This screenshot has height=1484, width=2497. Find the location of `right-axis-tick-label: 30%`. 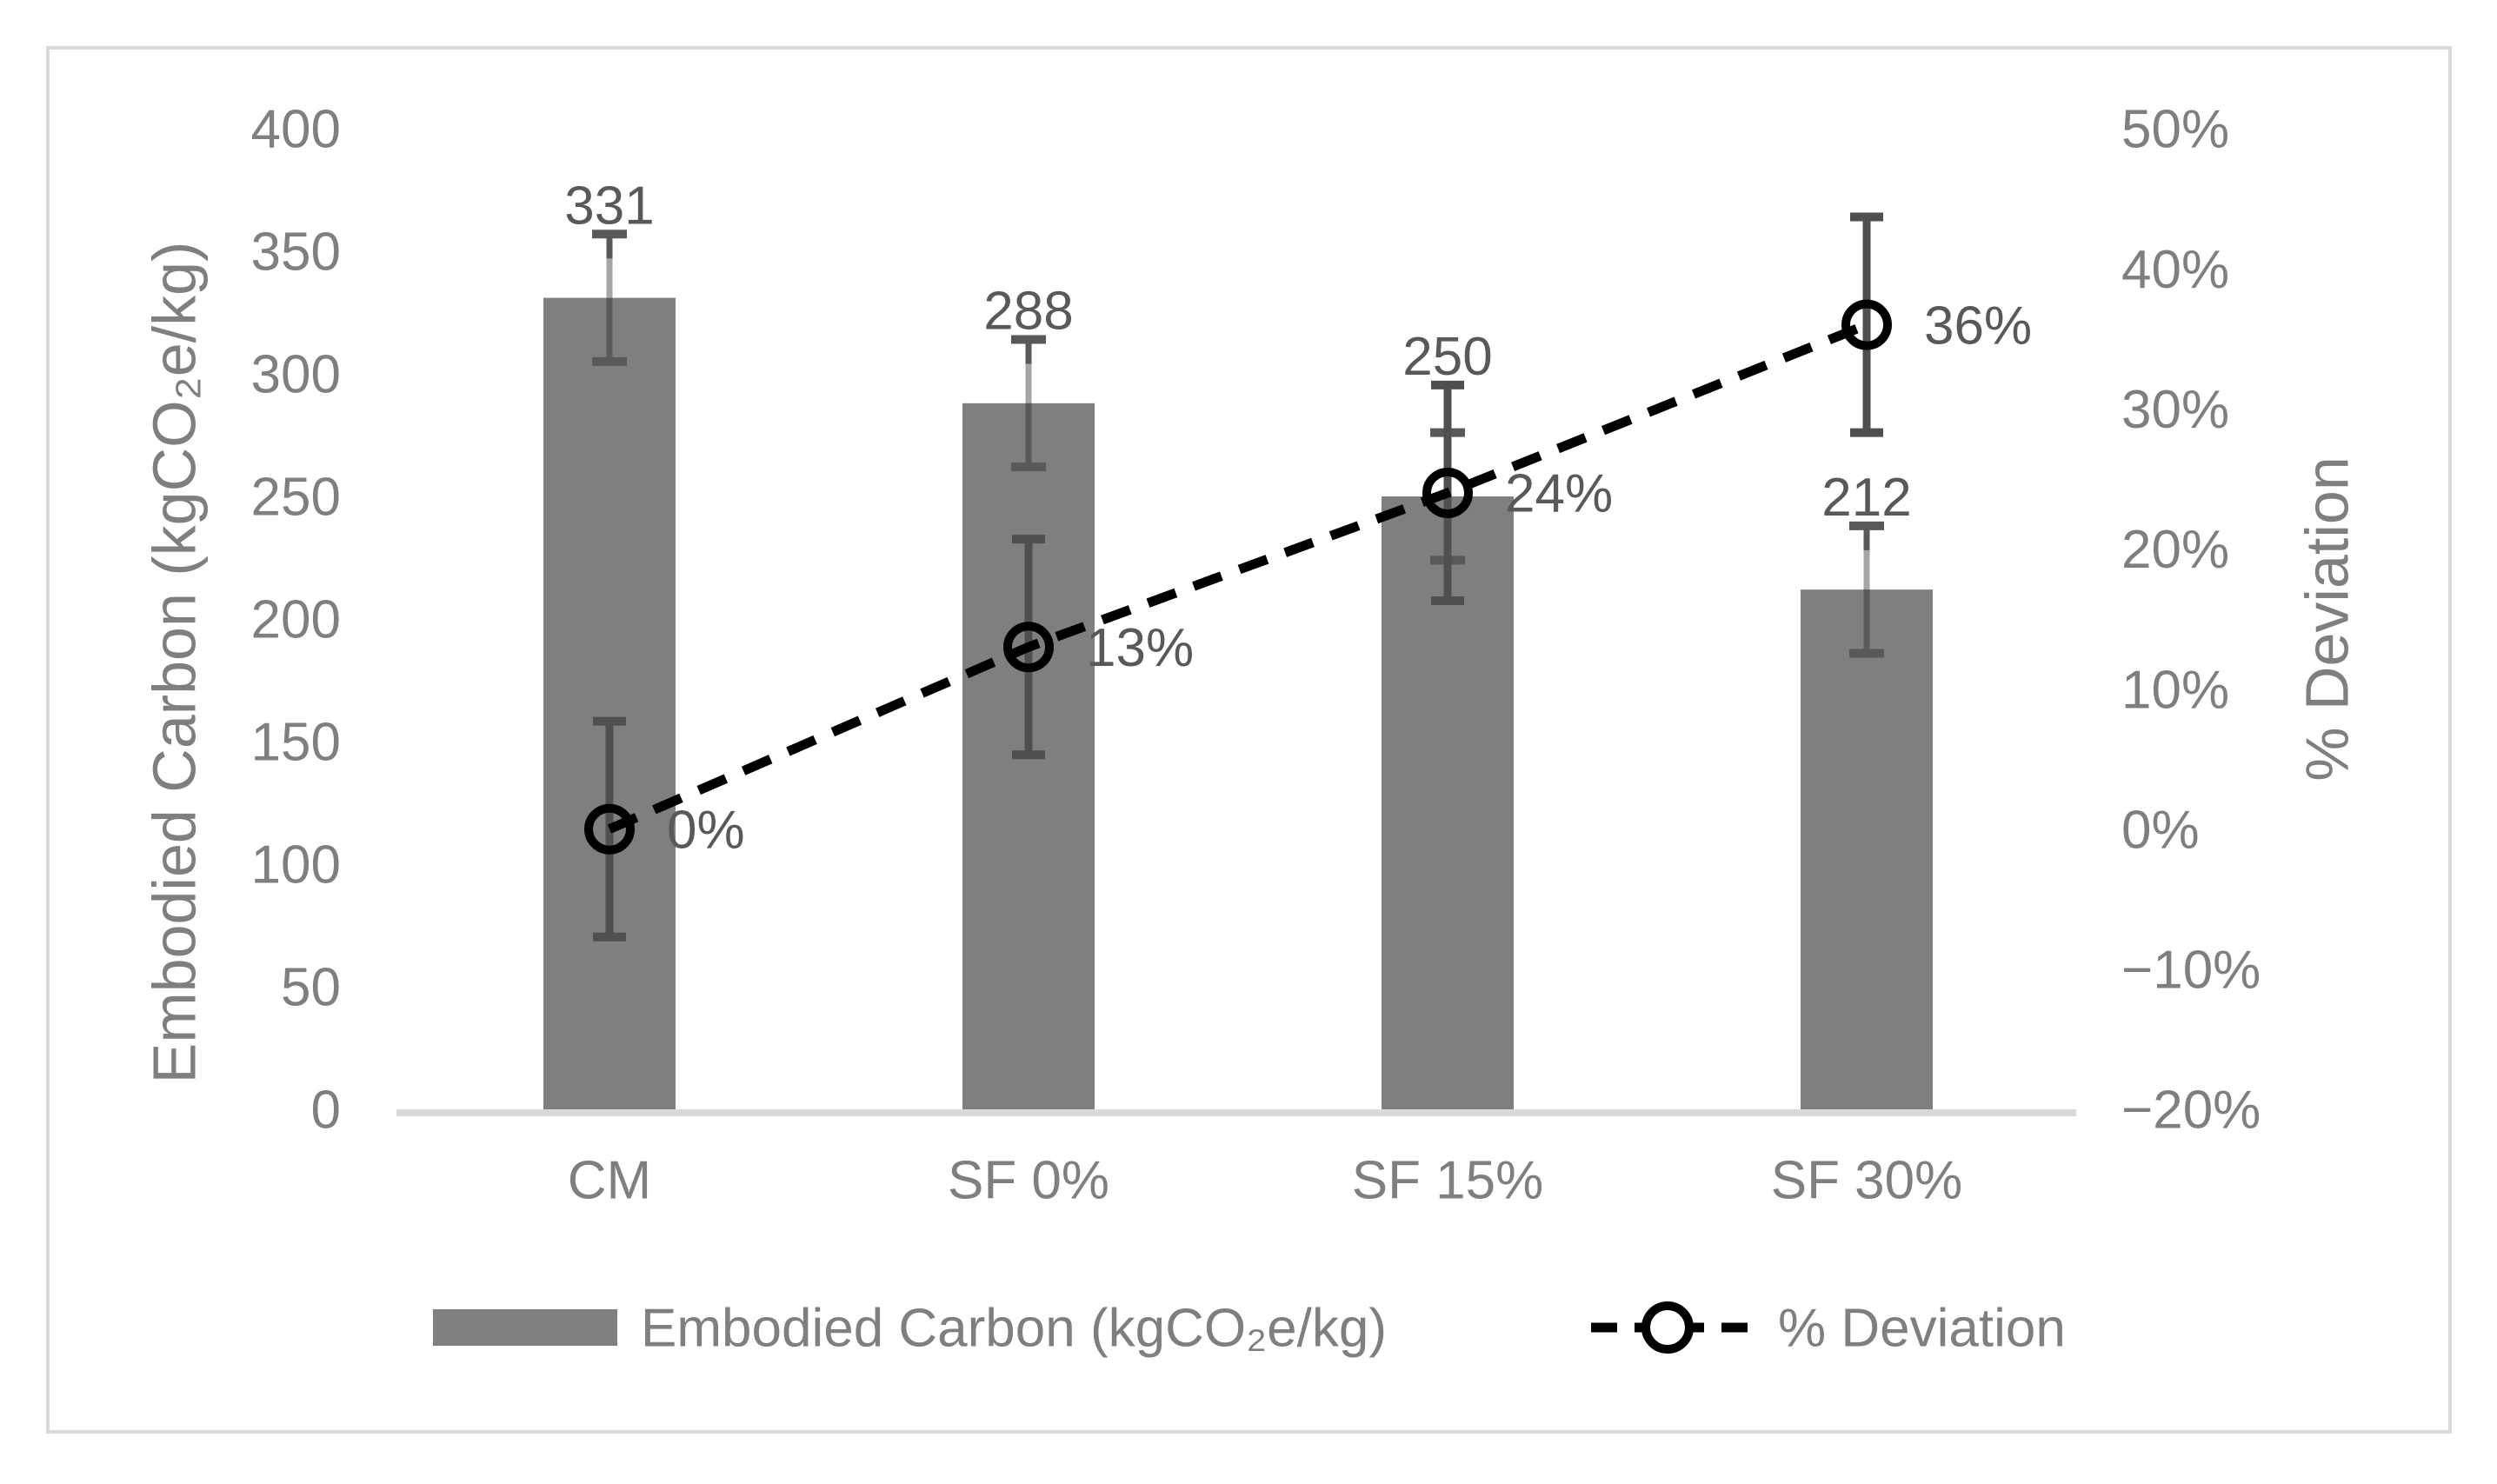

right-axis-tick-label: 30% is located at coordinates (2175, 410).